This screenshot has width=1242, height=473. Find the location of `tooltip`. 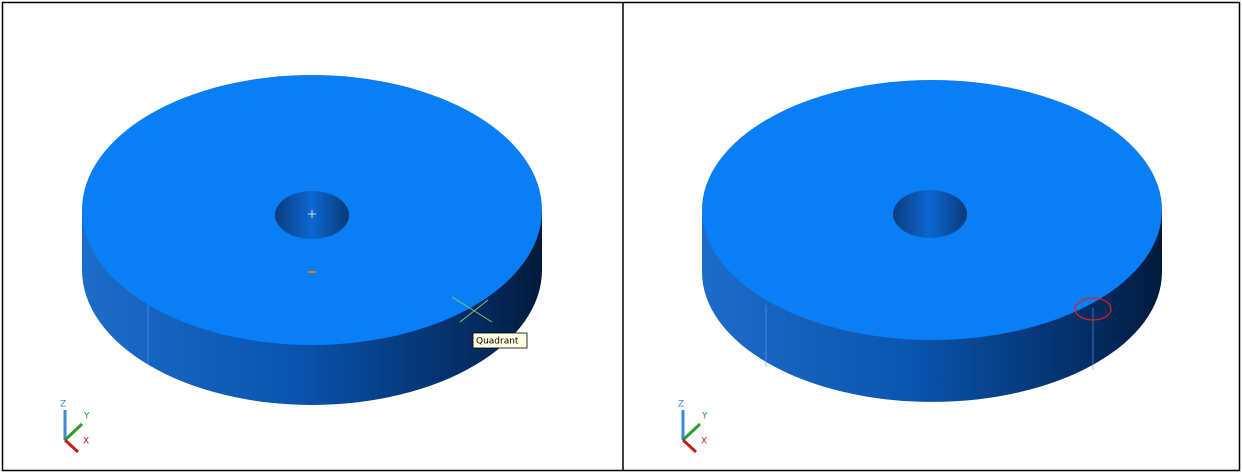

tooltip is located at coordinates (500, 340).